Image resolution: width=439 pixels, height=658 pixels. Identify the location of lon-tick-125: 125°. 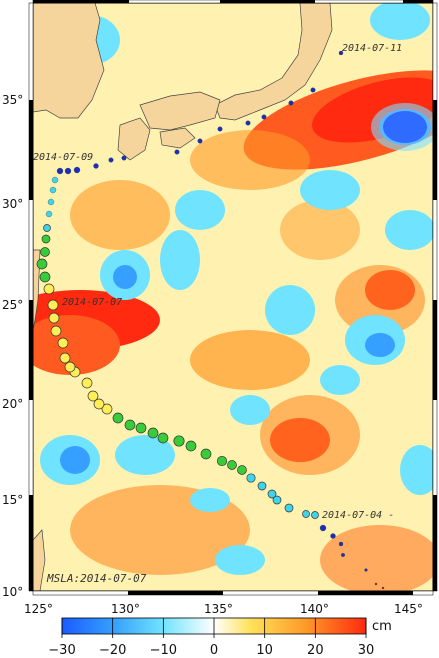
(38, 609).